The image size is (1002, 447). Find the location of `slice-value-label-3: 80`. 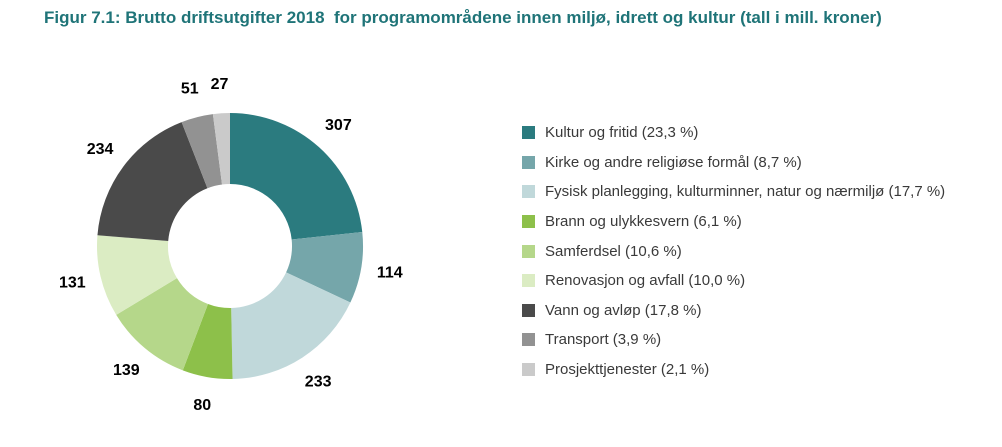

slice-value-label-3: 80 is located at coordinates (202, 405).